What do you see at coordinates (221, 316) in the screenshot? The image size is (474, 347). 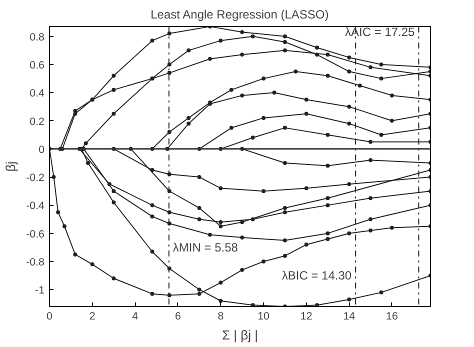 I see `x-tick-label: 8` at bounding box center [221, 316].